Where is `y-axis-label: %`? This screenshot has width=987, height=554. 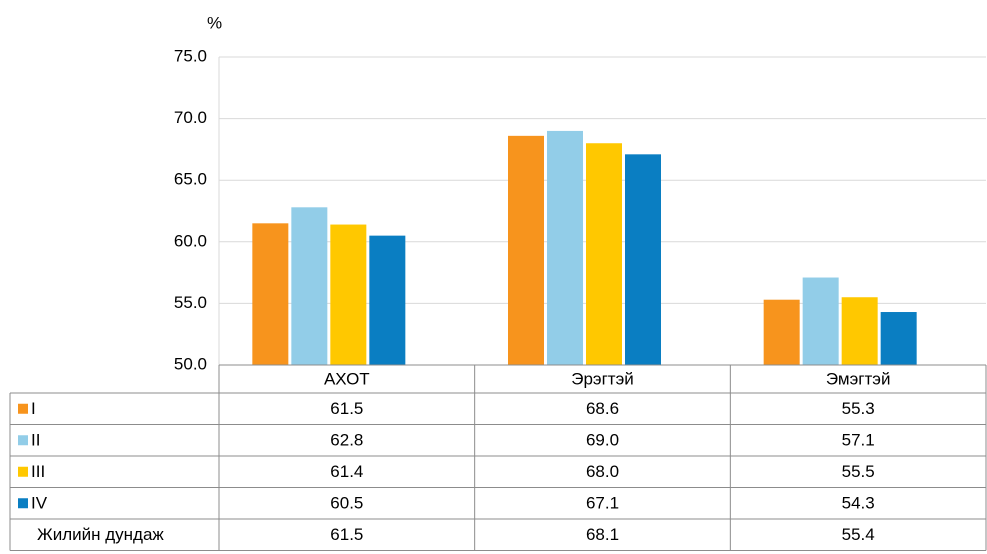 y-axis-label: % is located at coordinates (214, 22).